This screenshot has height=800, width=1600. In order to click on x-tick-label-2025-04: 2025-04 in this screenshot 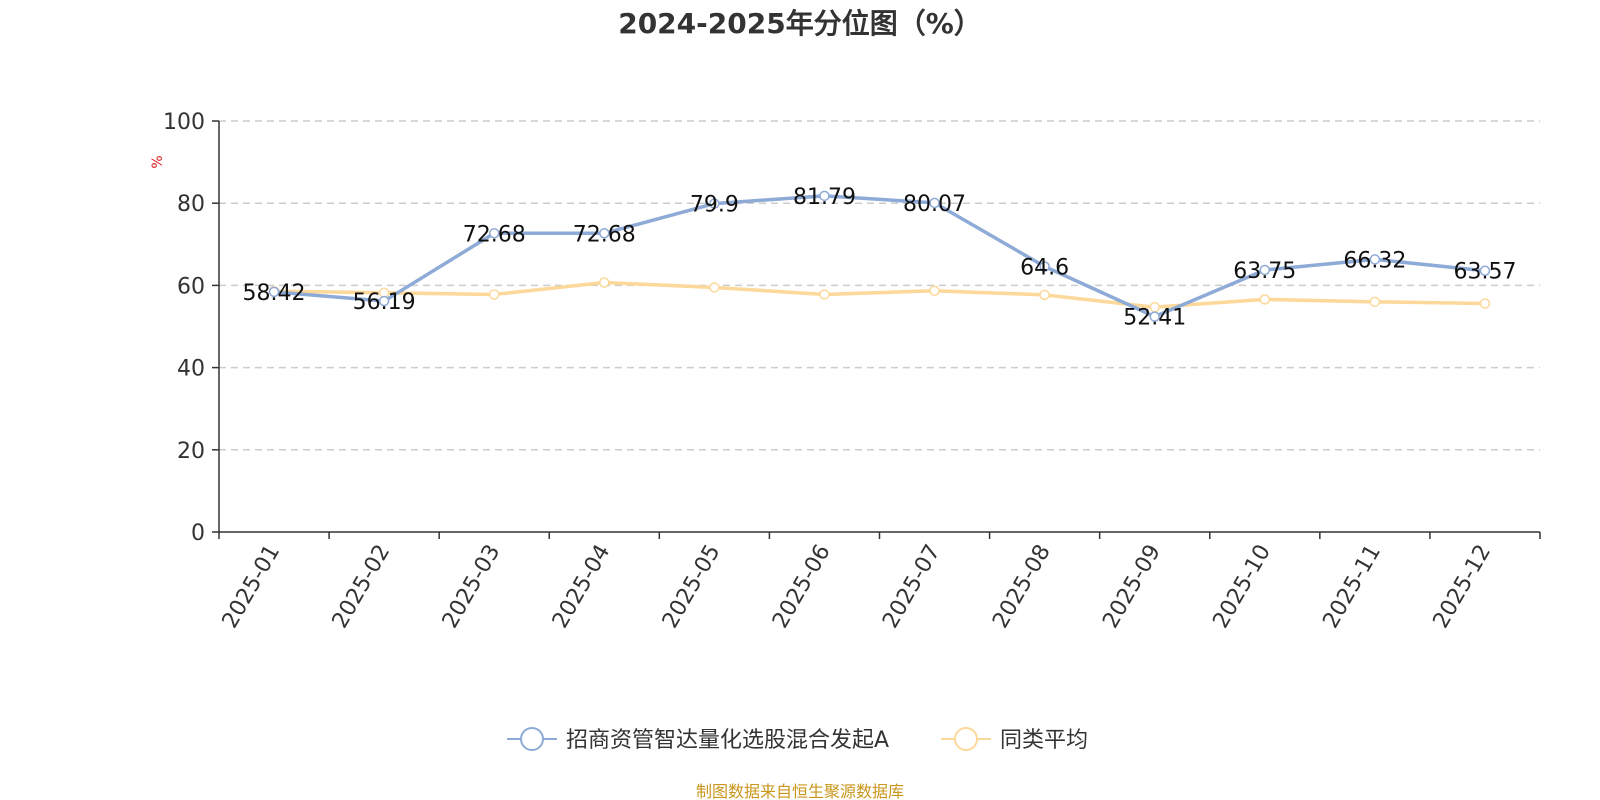, I will do `click(582, 587)`.